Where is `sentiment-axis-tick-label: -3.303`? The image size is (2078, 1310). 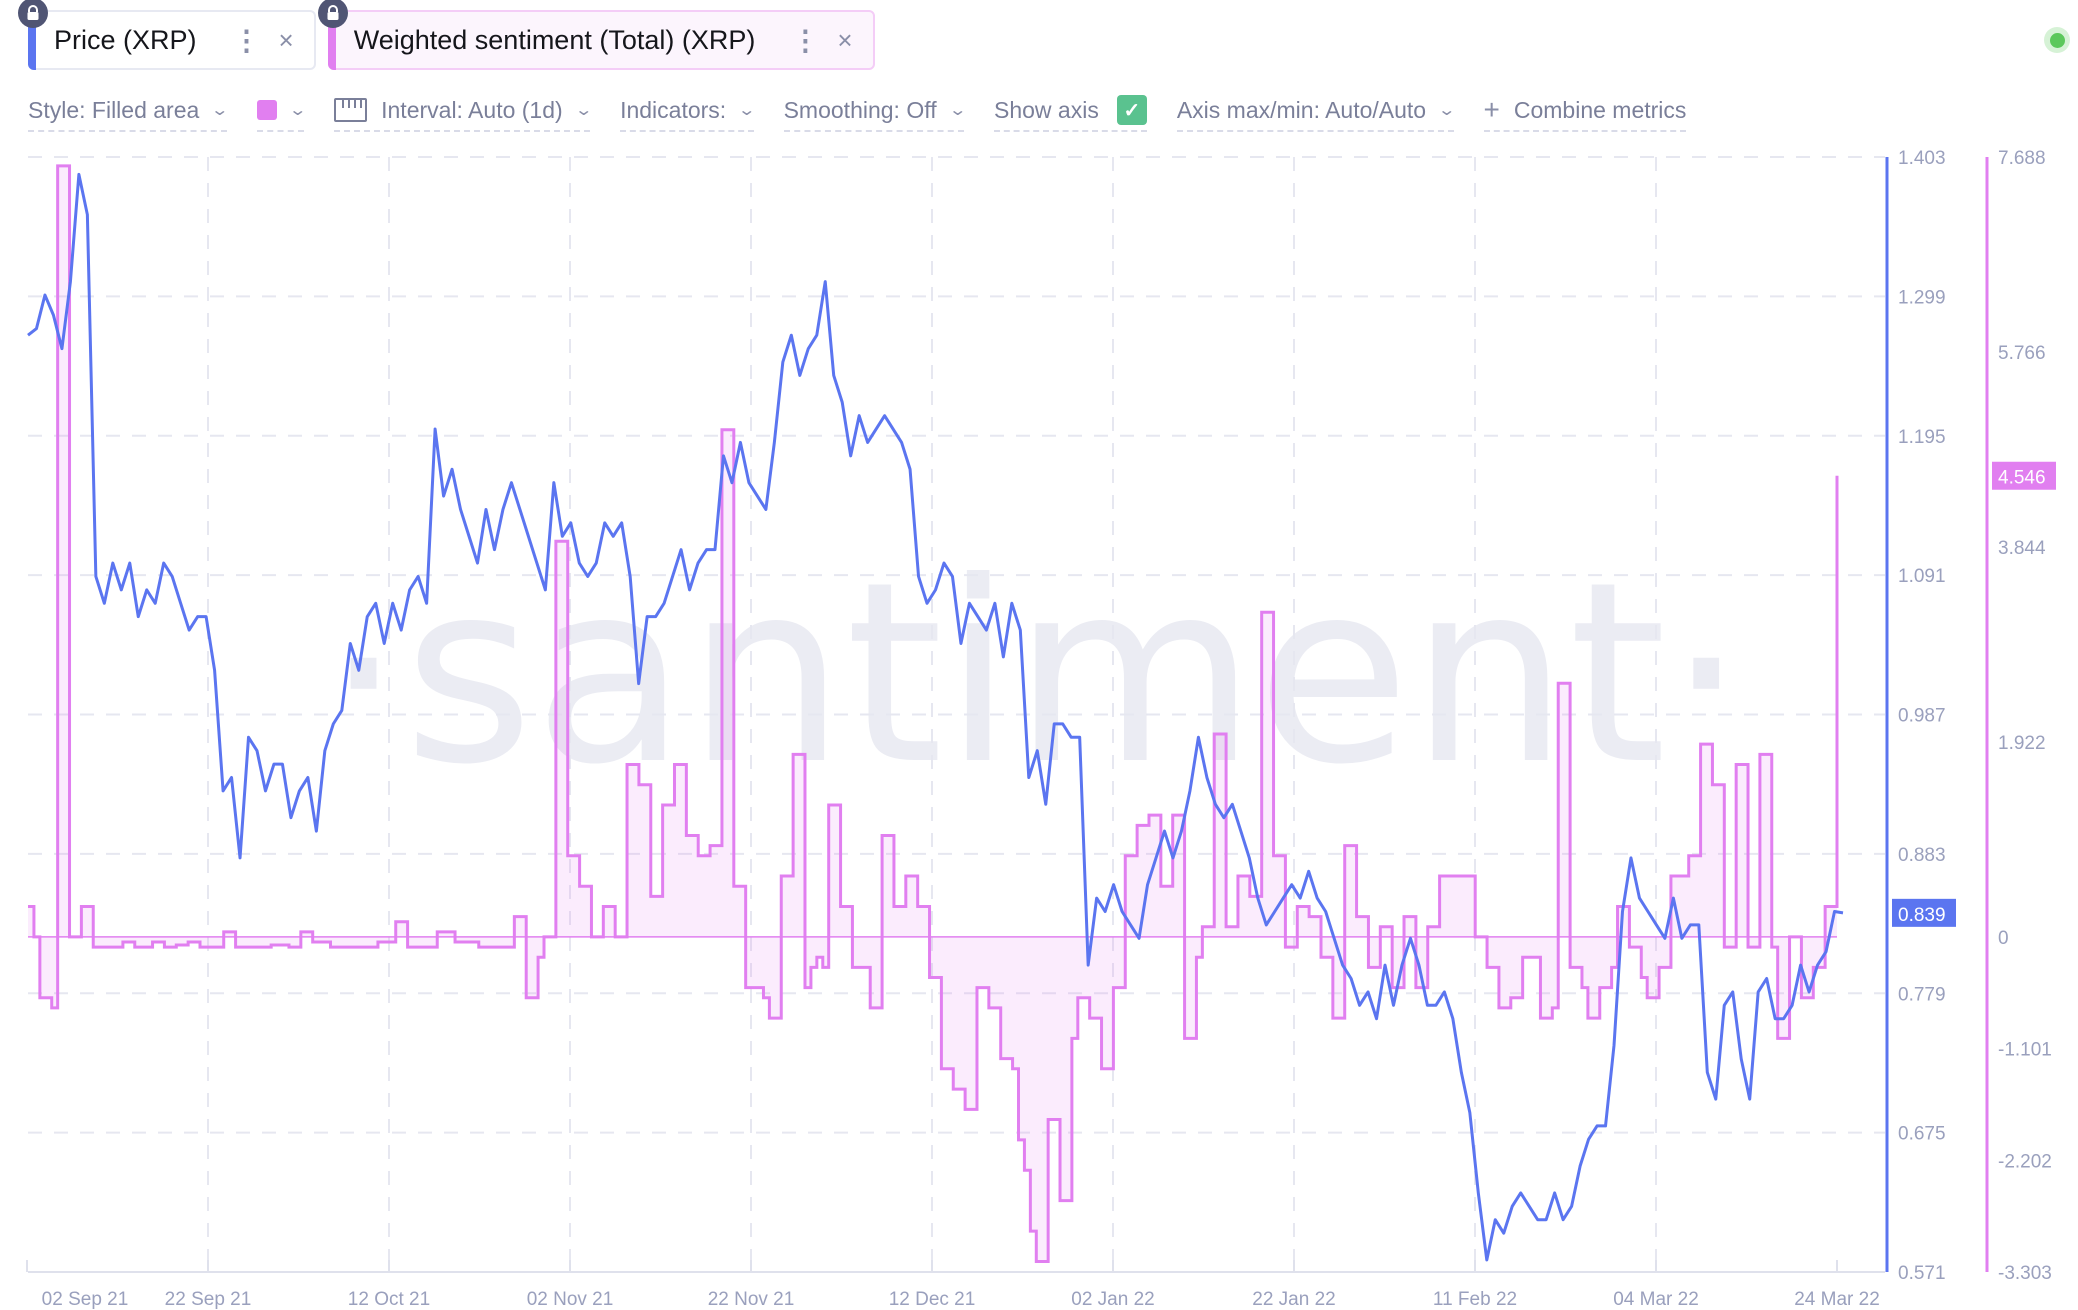
sentiment-axis-tick-label: -3.303 is located at coordinates (2025, 1273).